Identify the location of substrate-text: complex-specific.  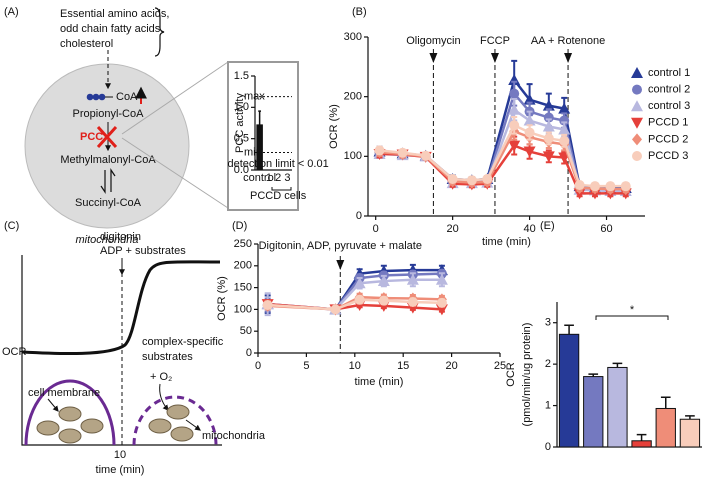
(183, 342).